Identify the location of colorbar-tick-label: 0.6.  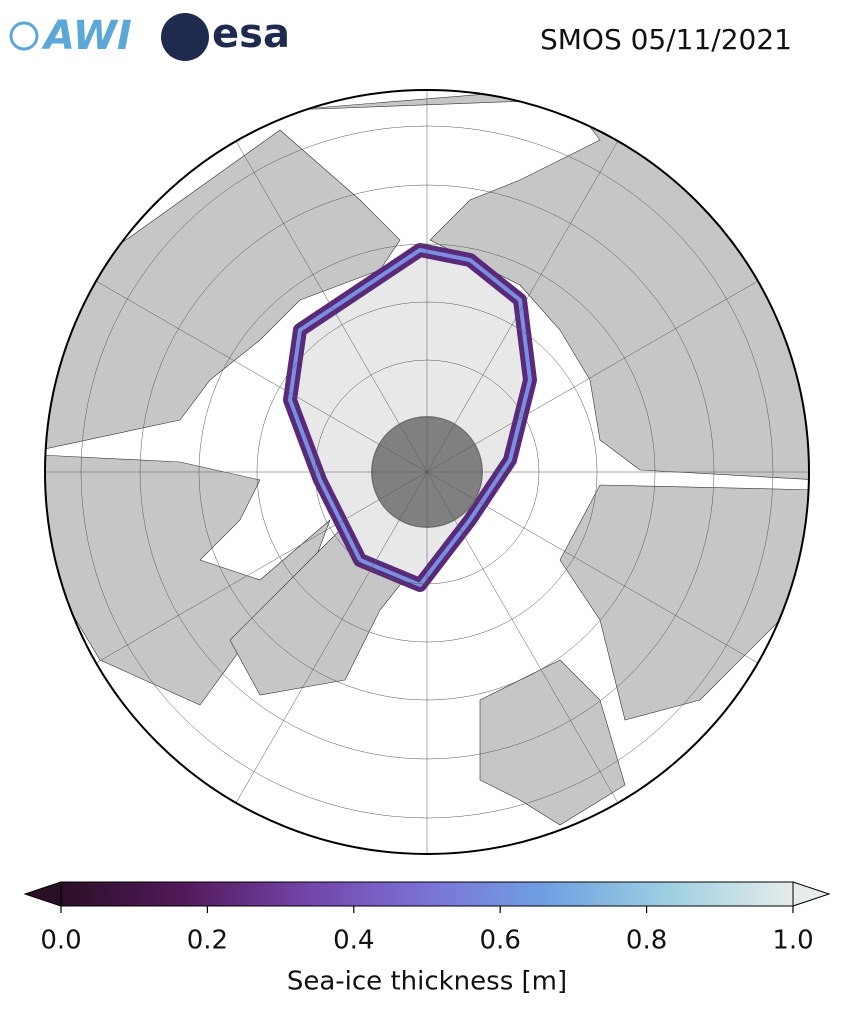
(500, 941).